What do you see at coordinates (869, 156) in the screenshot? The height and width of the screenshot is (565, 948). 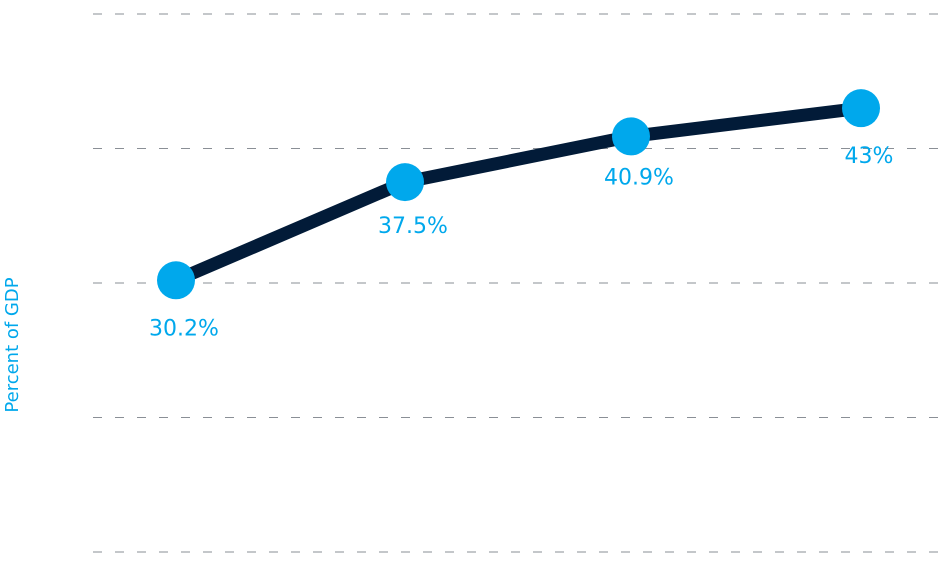 I see `data-label: 43%` at bounding box center [869, 156].